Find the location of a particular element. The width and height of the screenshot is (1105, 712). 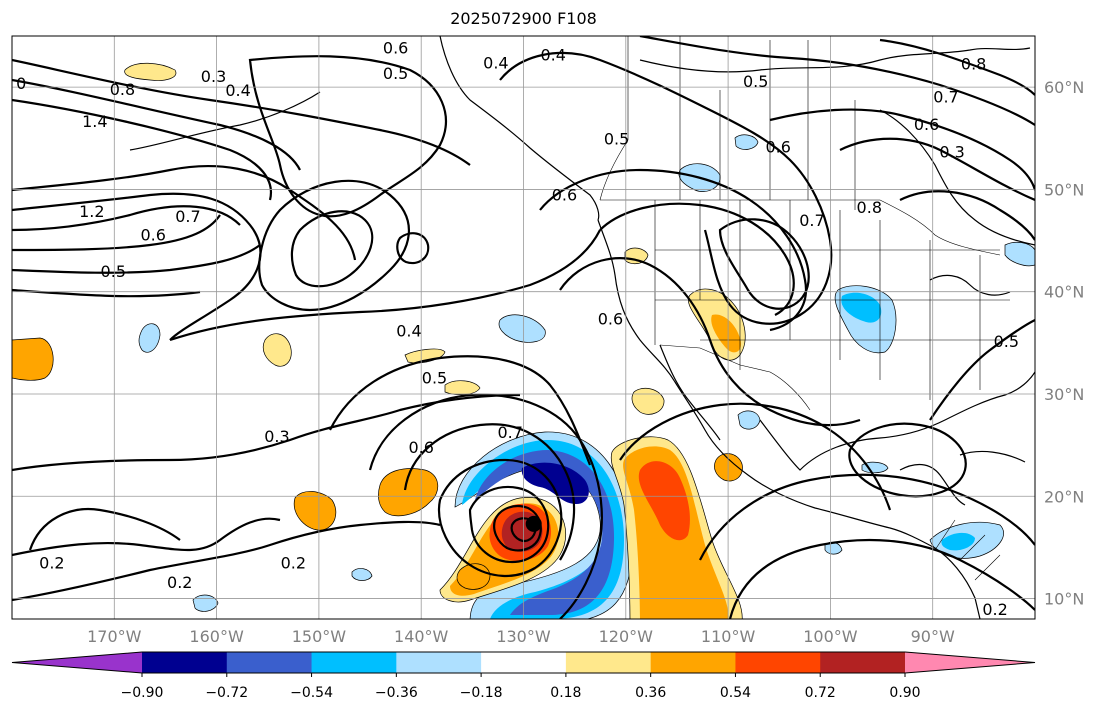

border-central-america is located at coordinates (967, 550).